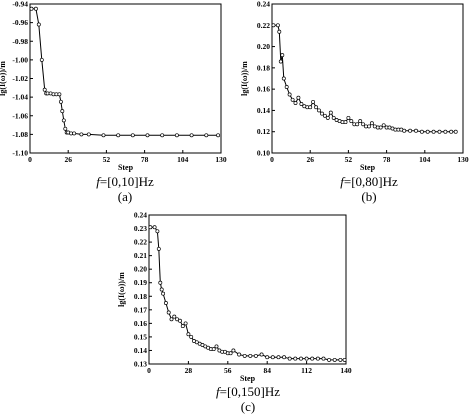 The width and height of the screenshot is (474, 417). I want to click on y-tick-label: 0.22, so click(263, 25).